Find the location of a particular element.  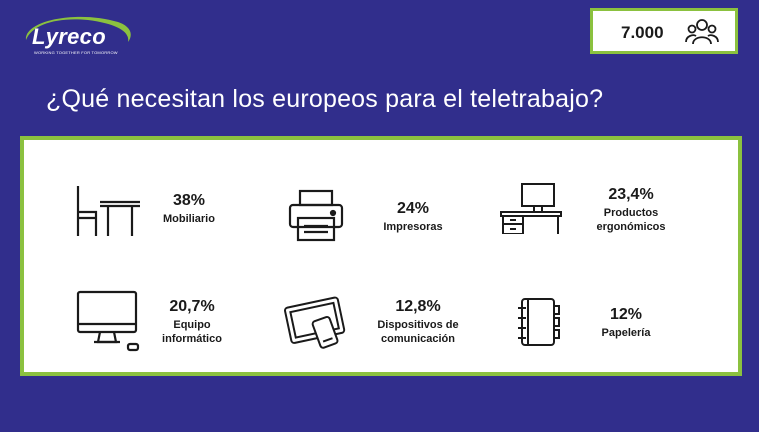

stat-percent: 38% is located at coordinates (189, 200).